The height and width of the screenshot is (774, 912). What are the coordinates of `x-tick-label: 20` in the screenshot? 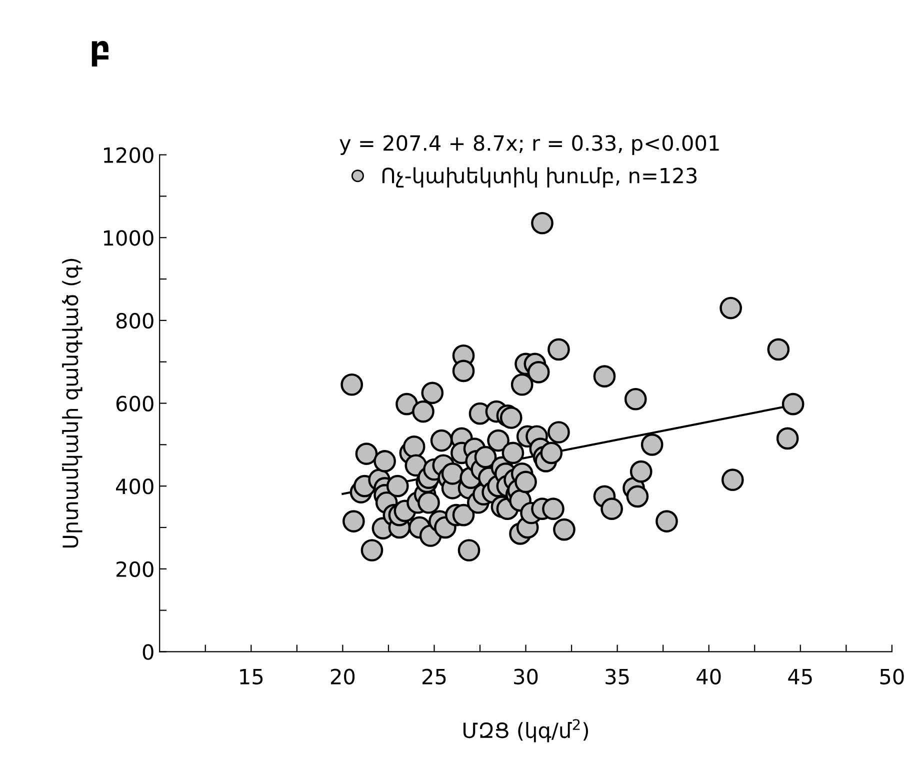 It's located at (342, 676).